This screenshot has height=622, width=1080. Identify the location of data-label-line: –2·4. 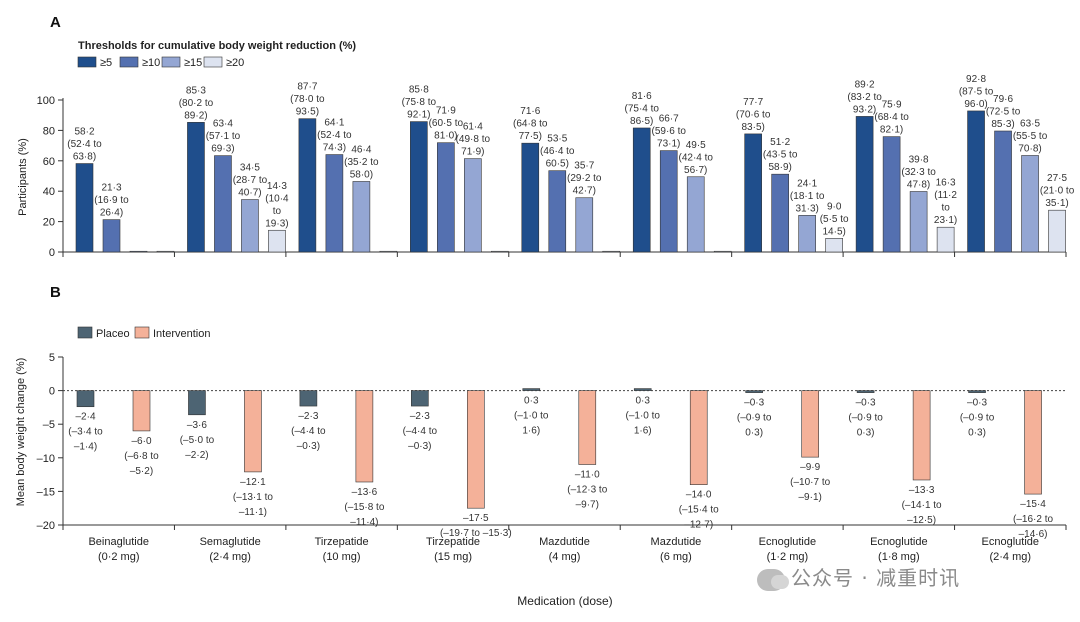
(85, 417).